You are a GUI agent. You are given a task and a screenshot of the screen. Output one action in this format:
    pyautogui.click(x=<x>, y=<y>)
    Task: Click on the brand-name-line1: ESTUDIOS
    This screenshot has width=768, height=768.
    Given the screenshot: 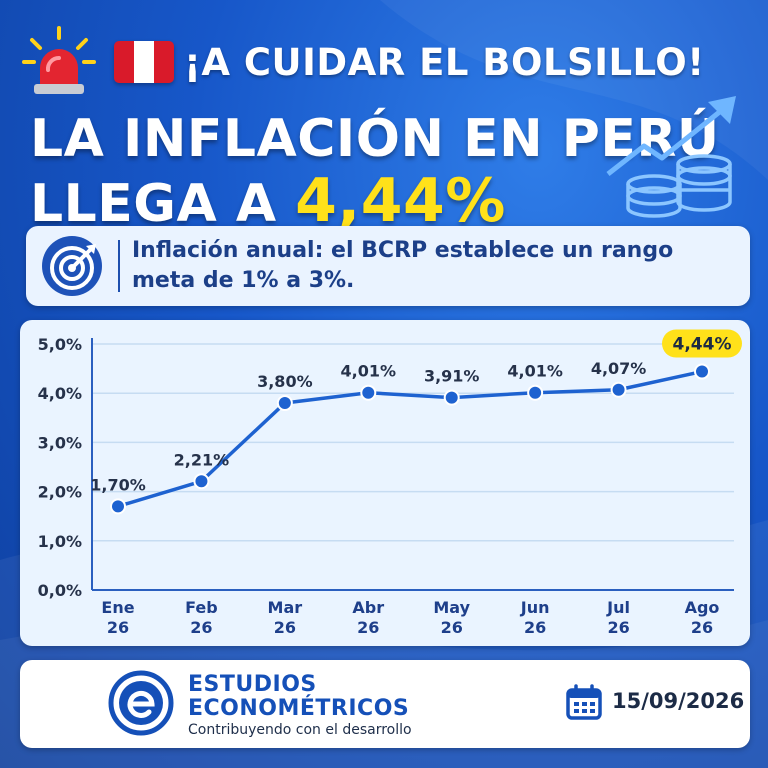 What is the action you would take?
    pyautogui.click(x=252, y=684)
    